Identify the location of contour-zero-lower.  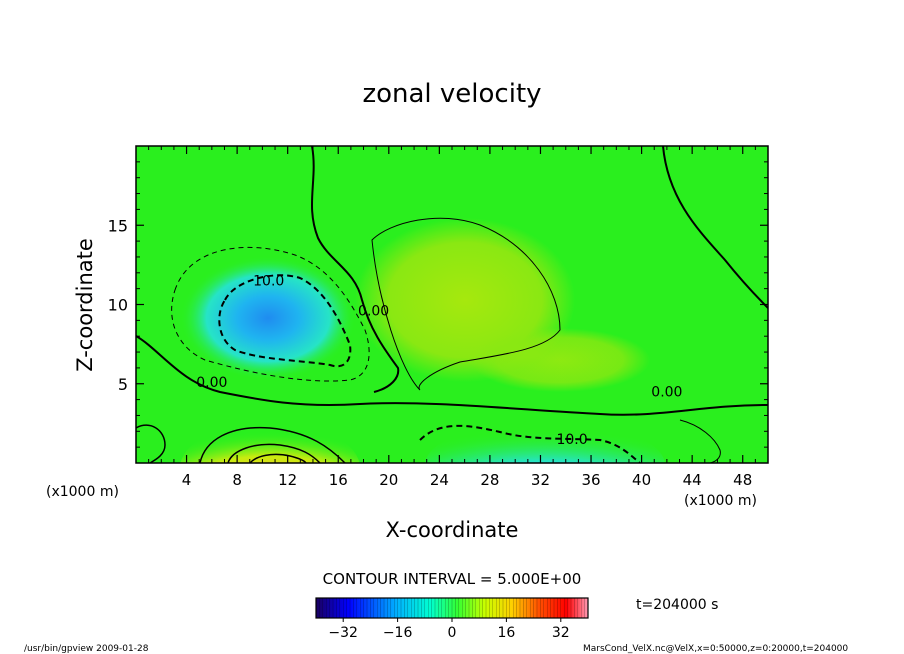
(452, 375).